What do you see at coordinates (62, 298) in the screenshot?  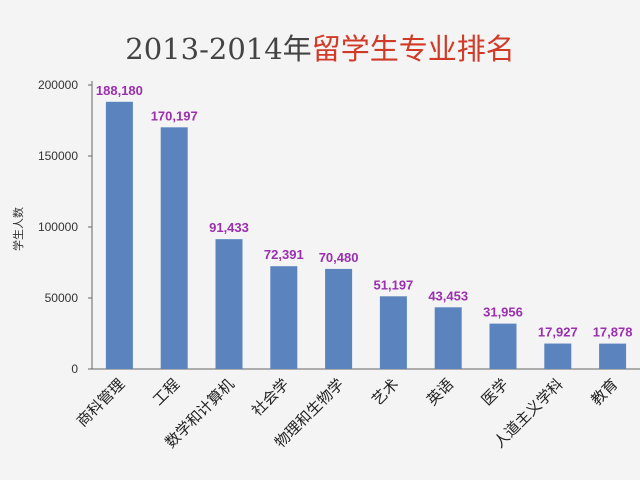 I see `y-tick-label: 50000` at bounding box center [62, 298].